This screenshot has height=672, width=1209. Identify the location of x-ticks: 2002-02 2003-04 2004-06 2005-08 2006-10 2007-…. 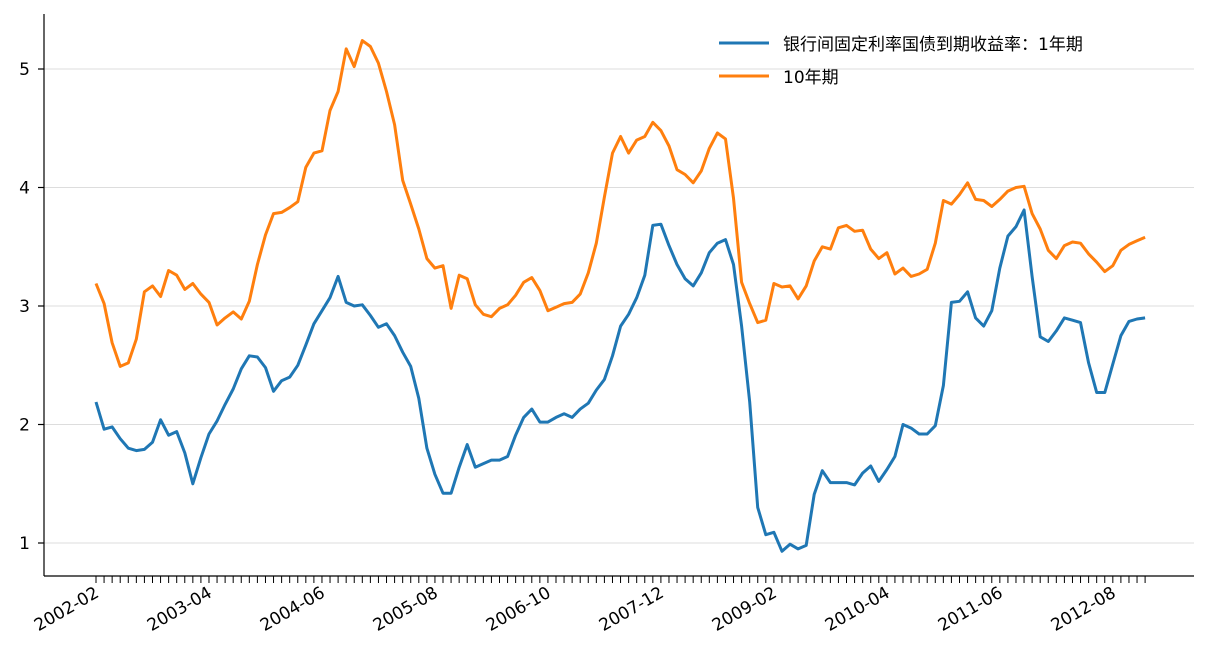
(588, 606).